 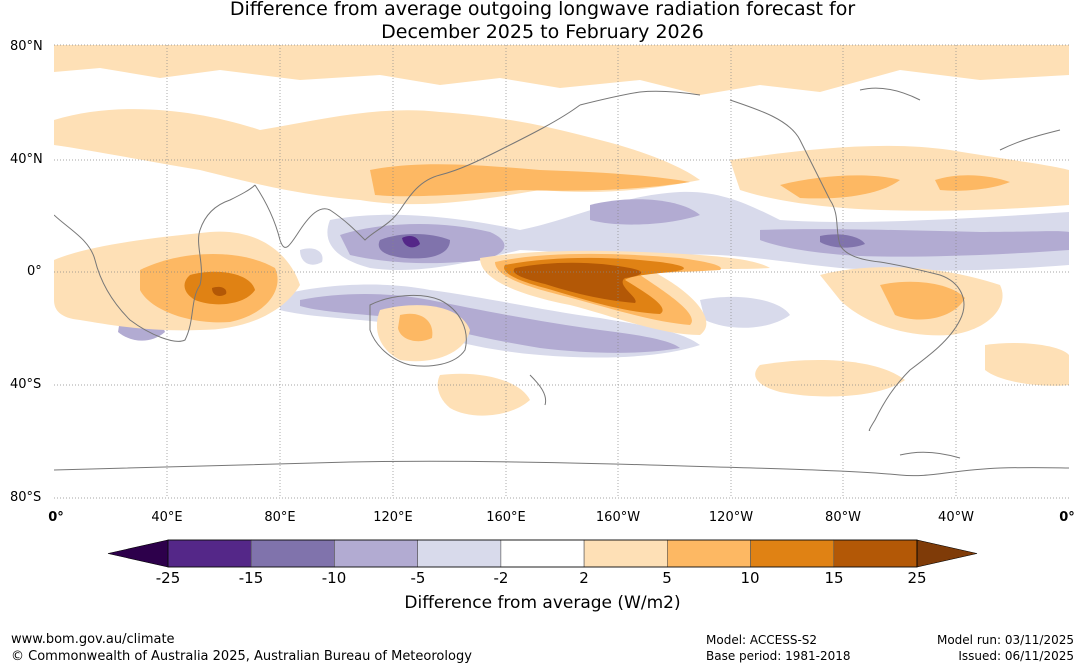 I want to click on atlantic-moderate, so click(x=972, y=183).